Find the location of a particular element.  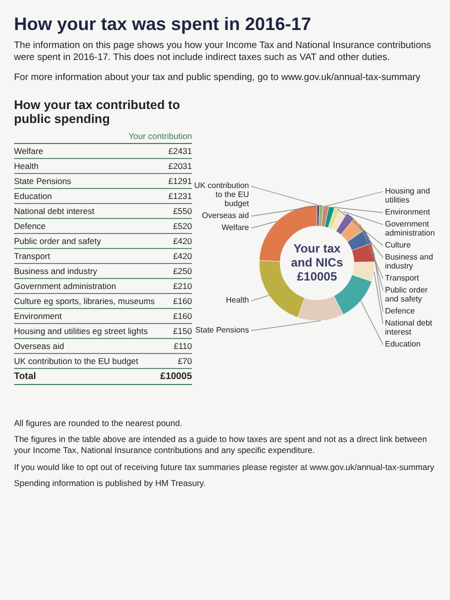

slice-label: Public order and safety is located at coordinates (406, 293).